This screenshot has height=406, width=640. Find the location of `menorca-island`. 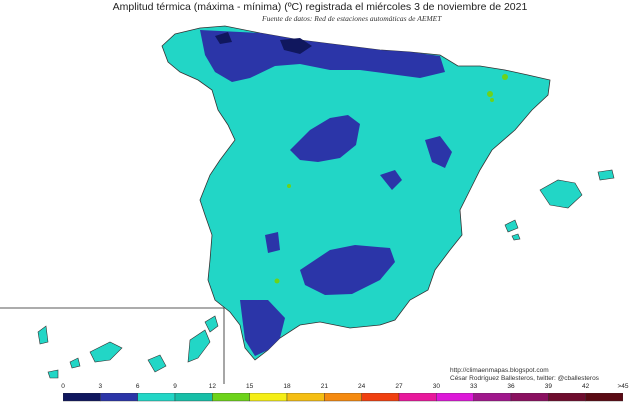

menorca-island is located at coordinates (606, 175).